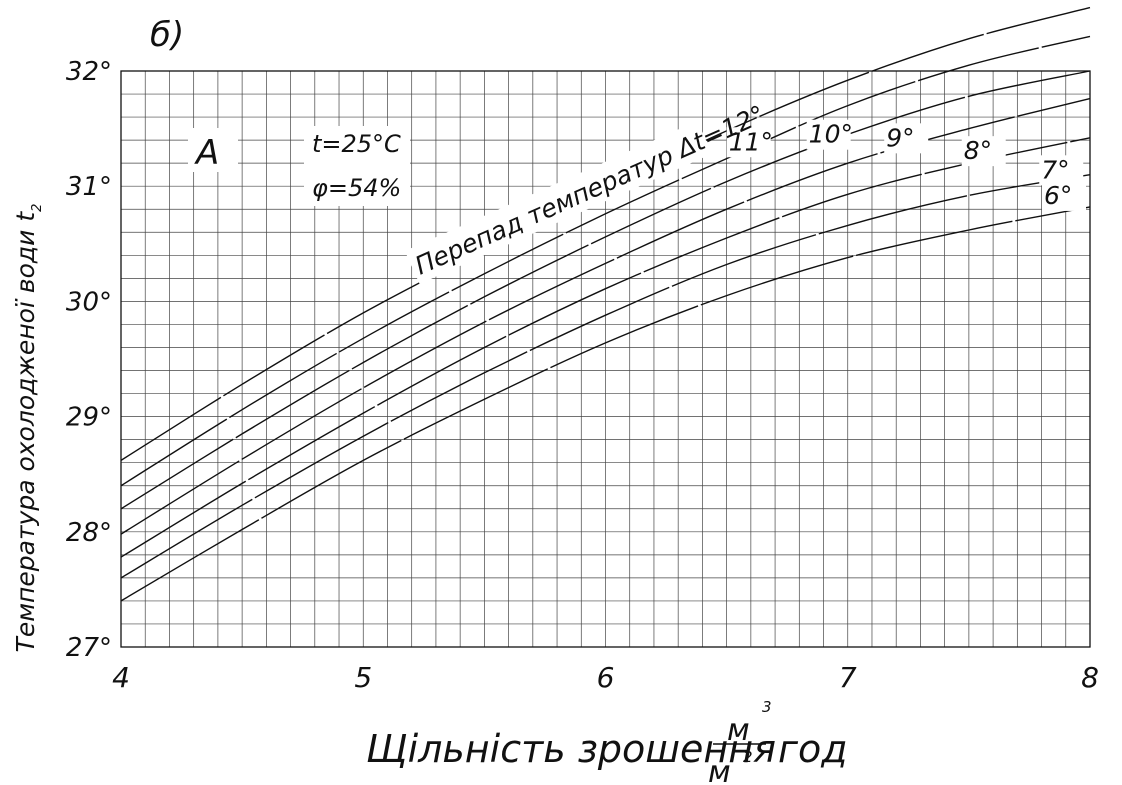  Describe the element at coordinates (89, 360) in the screenshot. I see `y-tick-labels: 27° 28° 29° 30° 31° 32°` at that location.